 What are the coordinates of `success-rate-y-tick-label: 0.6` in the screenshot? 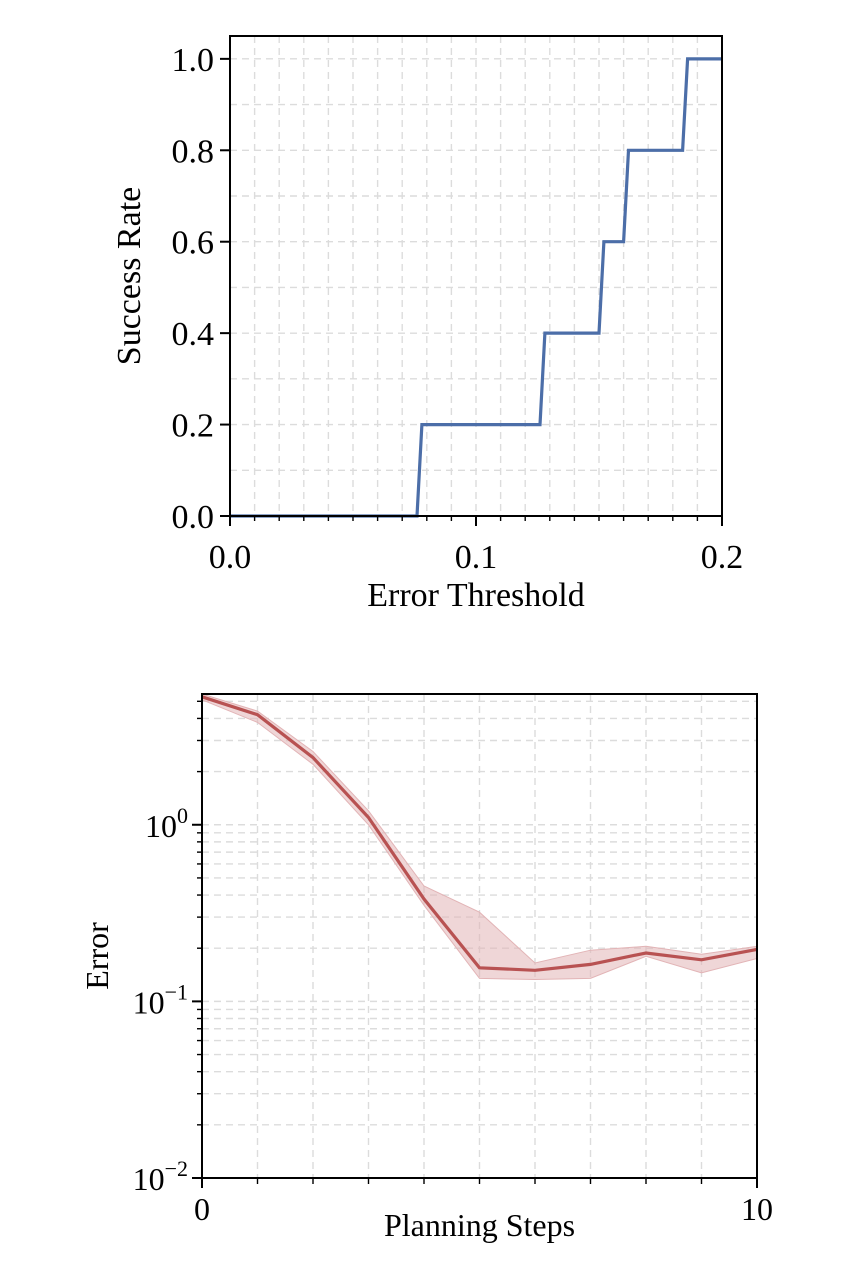 It's located at (193, 243).